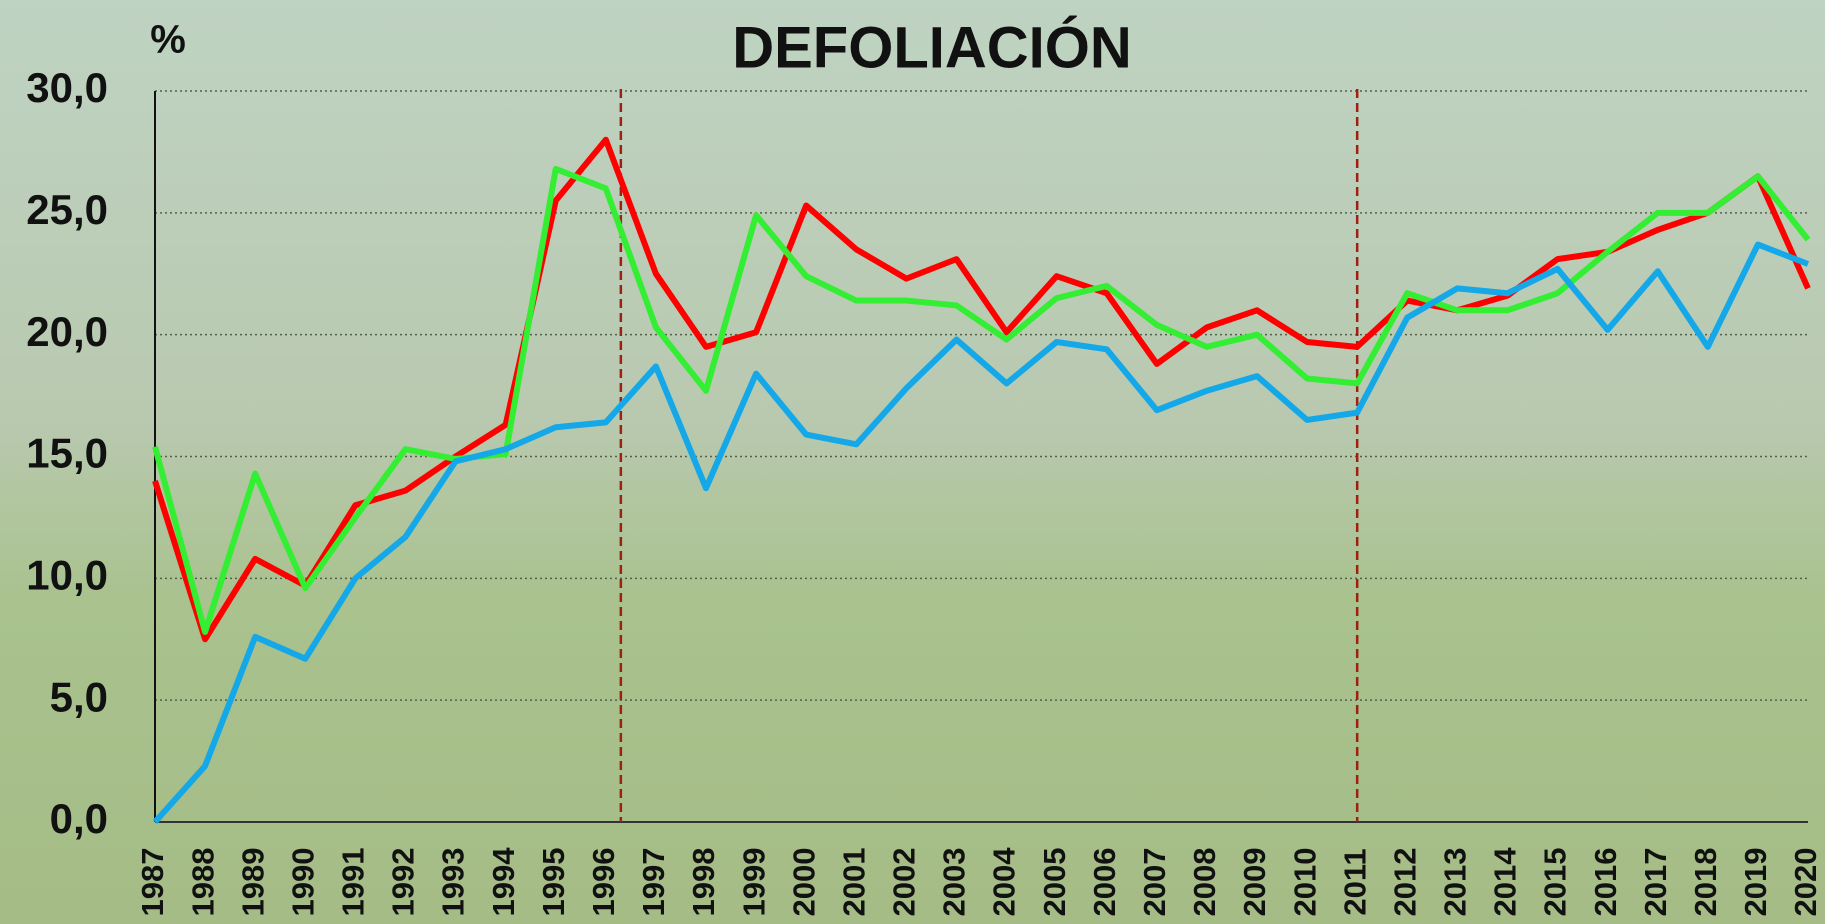 Image resolution: width=1825 pixels, height=924 pixels. Describe the element at coordinates (1104, 882) in the screenshot. I see `x-tick-label: 2006` at that location.